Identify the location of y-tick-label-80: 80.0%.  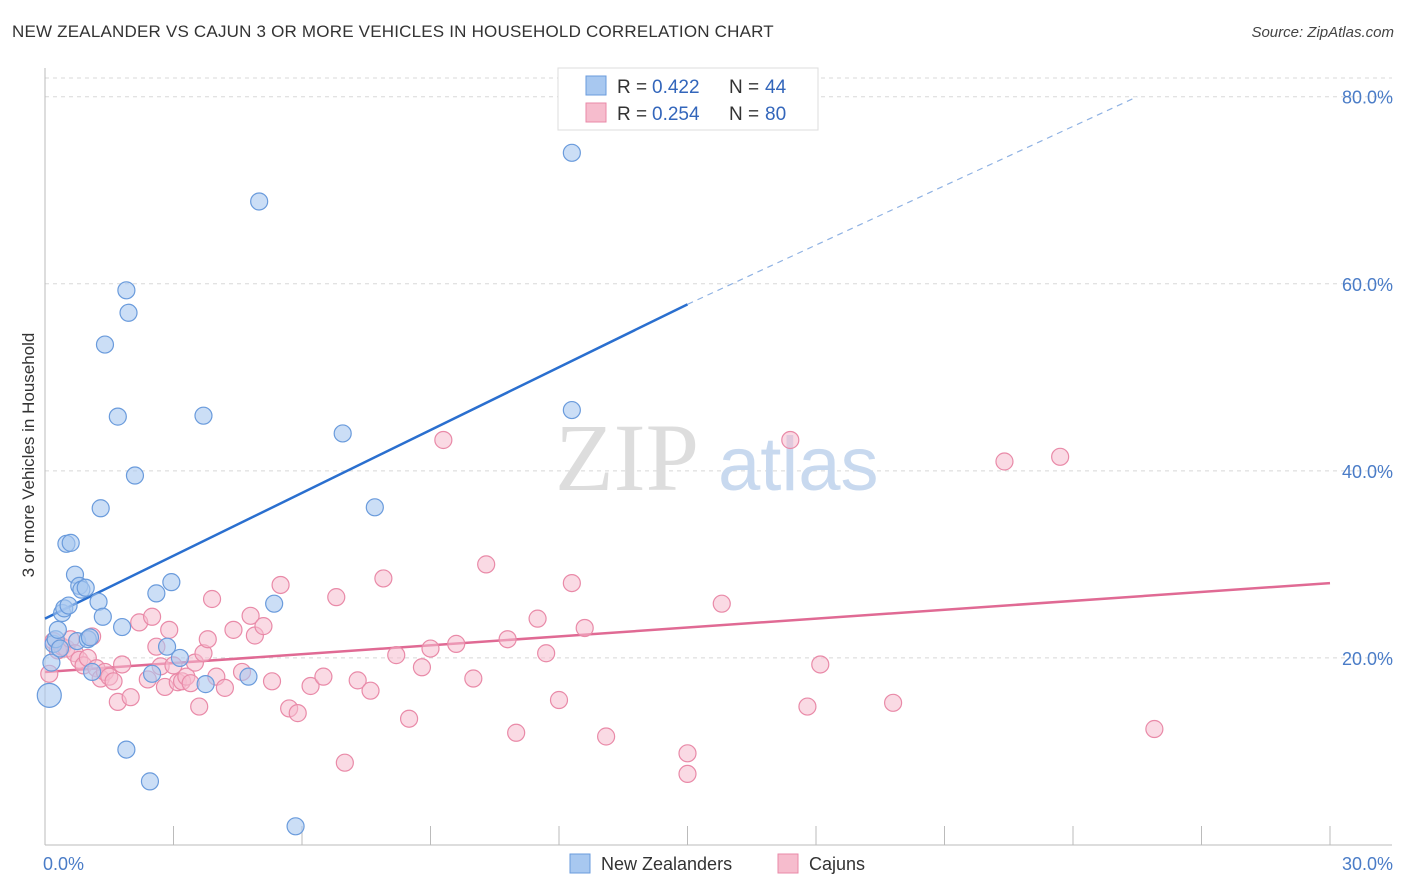
(1367, 98).